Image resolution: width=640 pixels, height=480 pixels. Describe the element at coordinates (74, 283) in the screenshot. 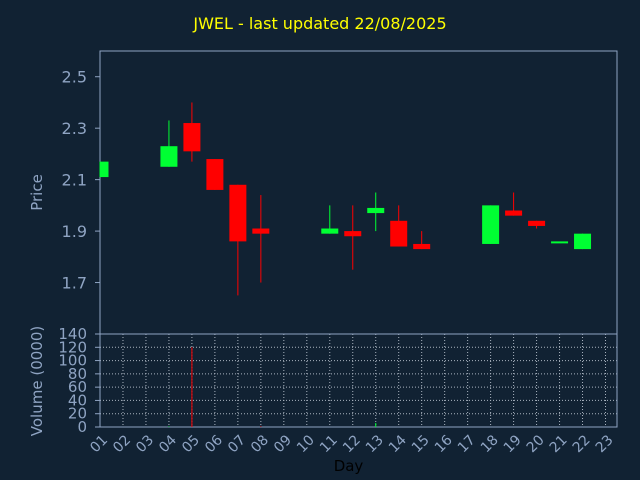

I see `price-y-tick-label: 1.7` at that location.